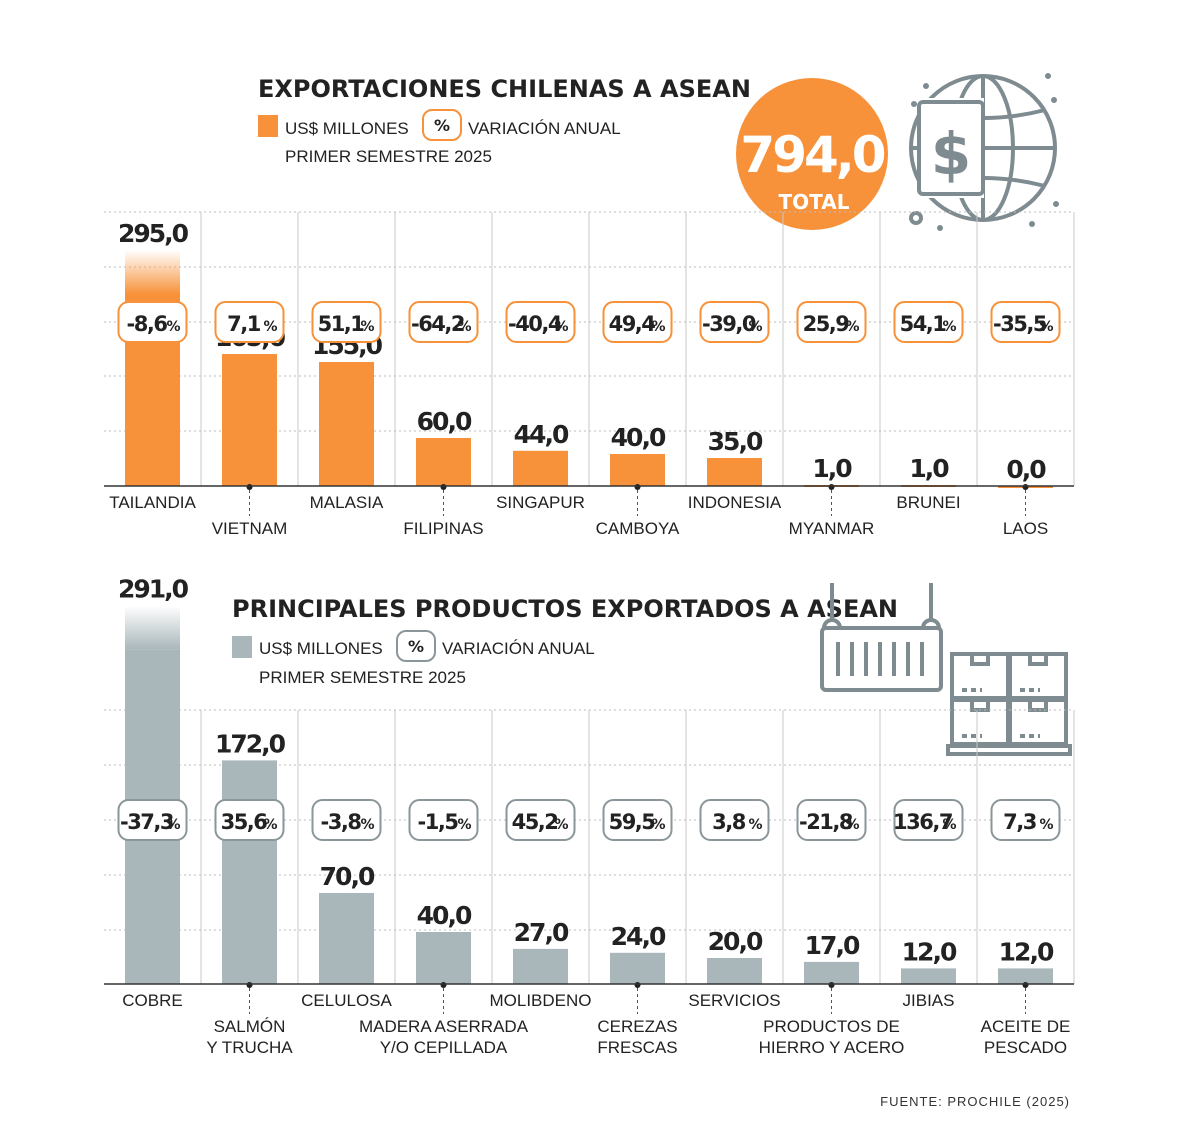 The height and width of the screenshot is (1141, 1200). Describe the element at coordinates (244, 822) in the screenshot. I see `variation-value: 35,6` at that location.